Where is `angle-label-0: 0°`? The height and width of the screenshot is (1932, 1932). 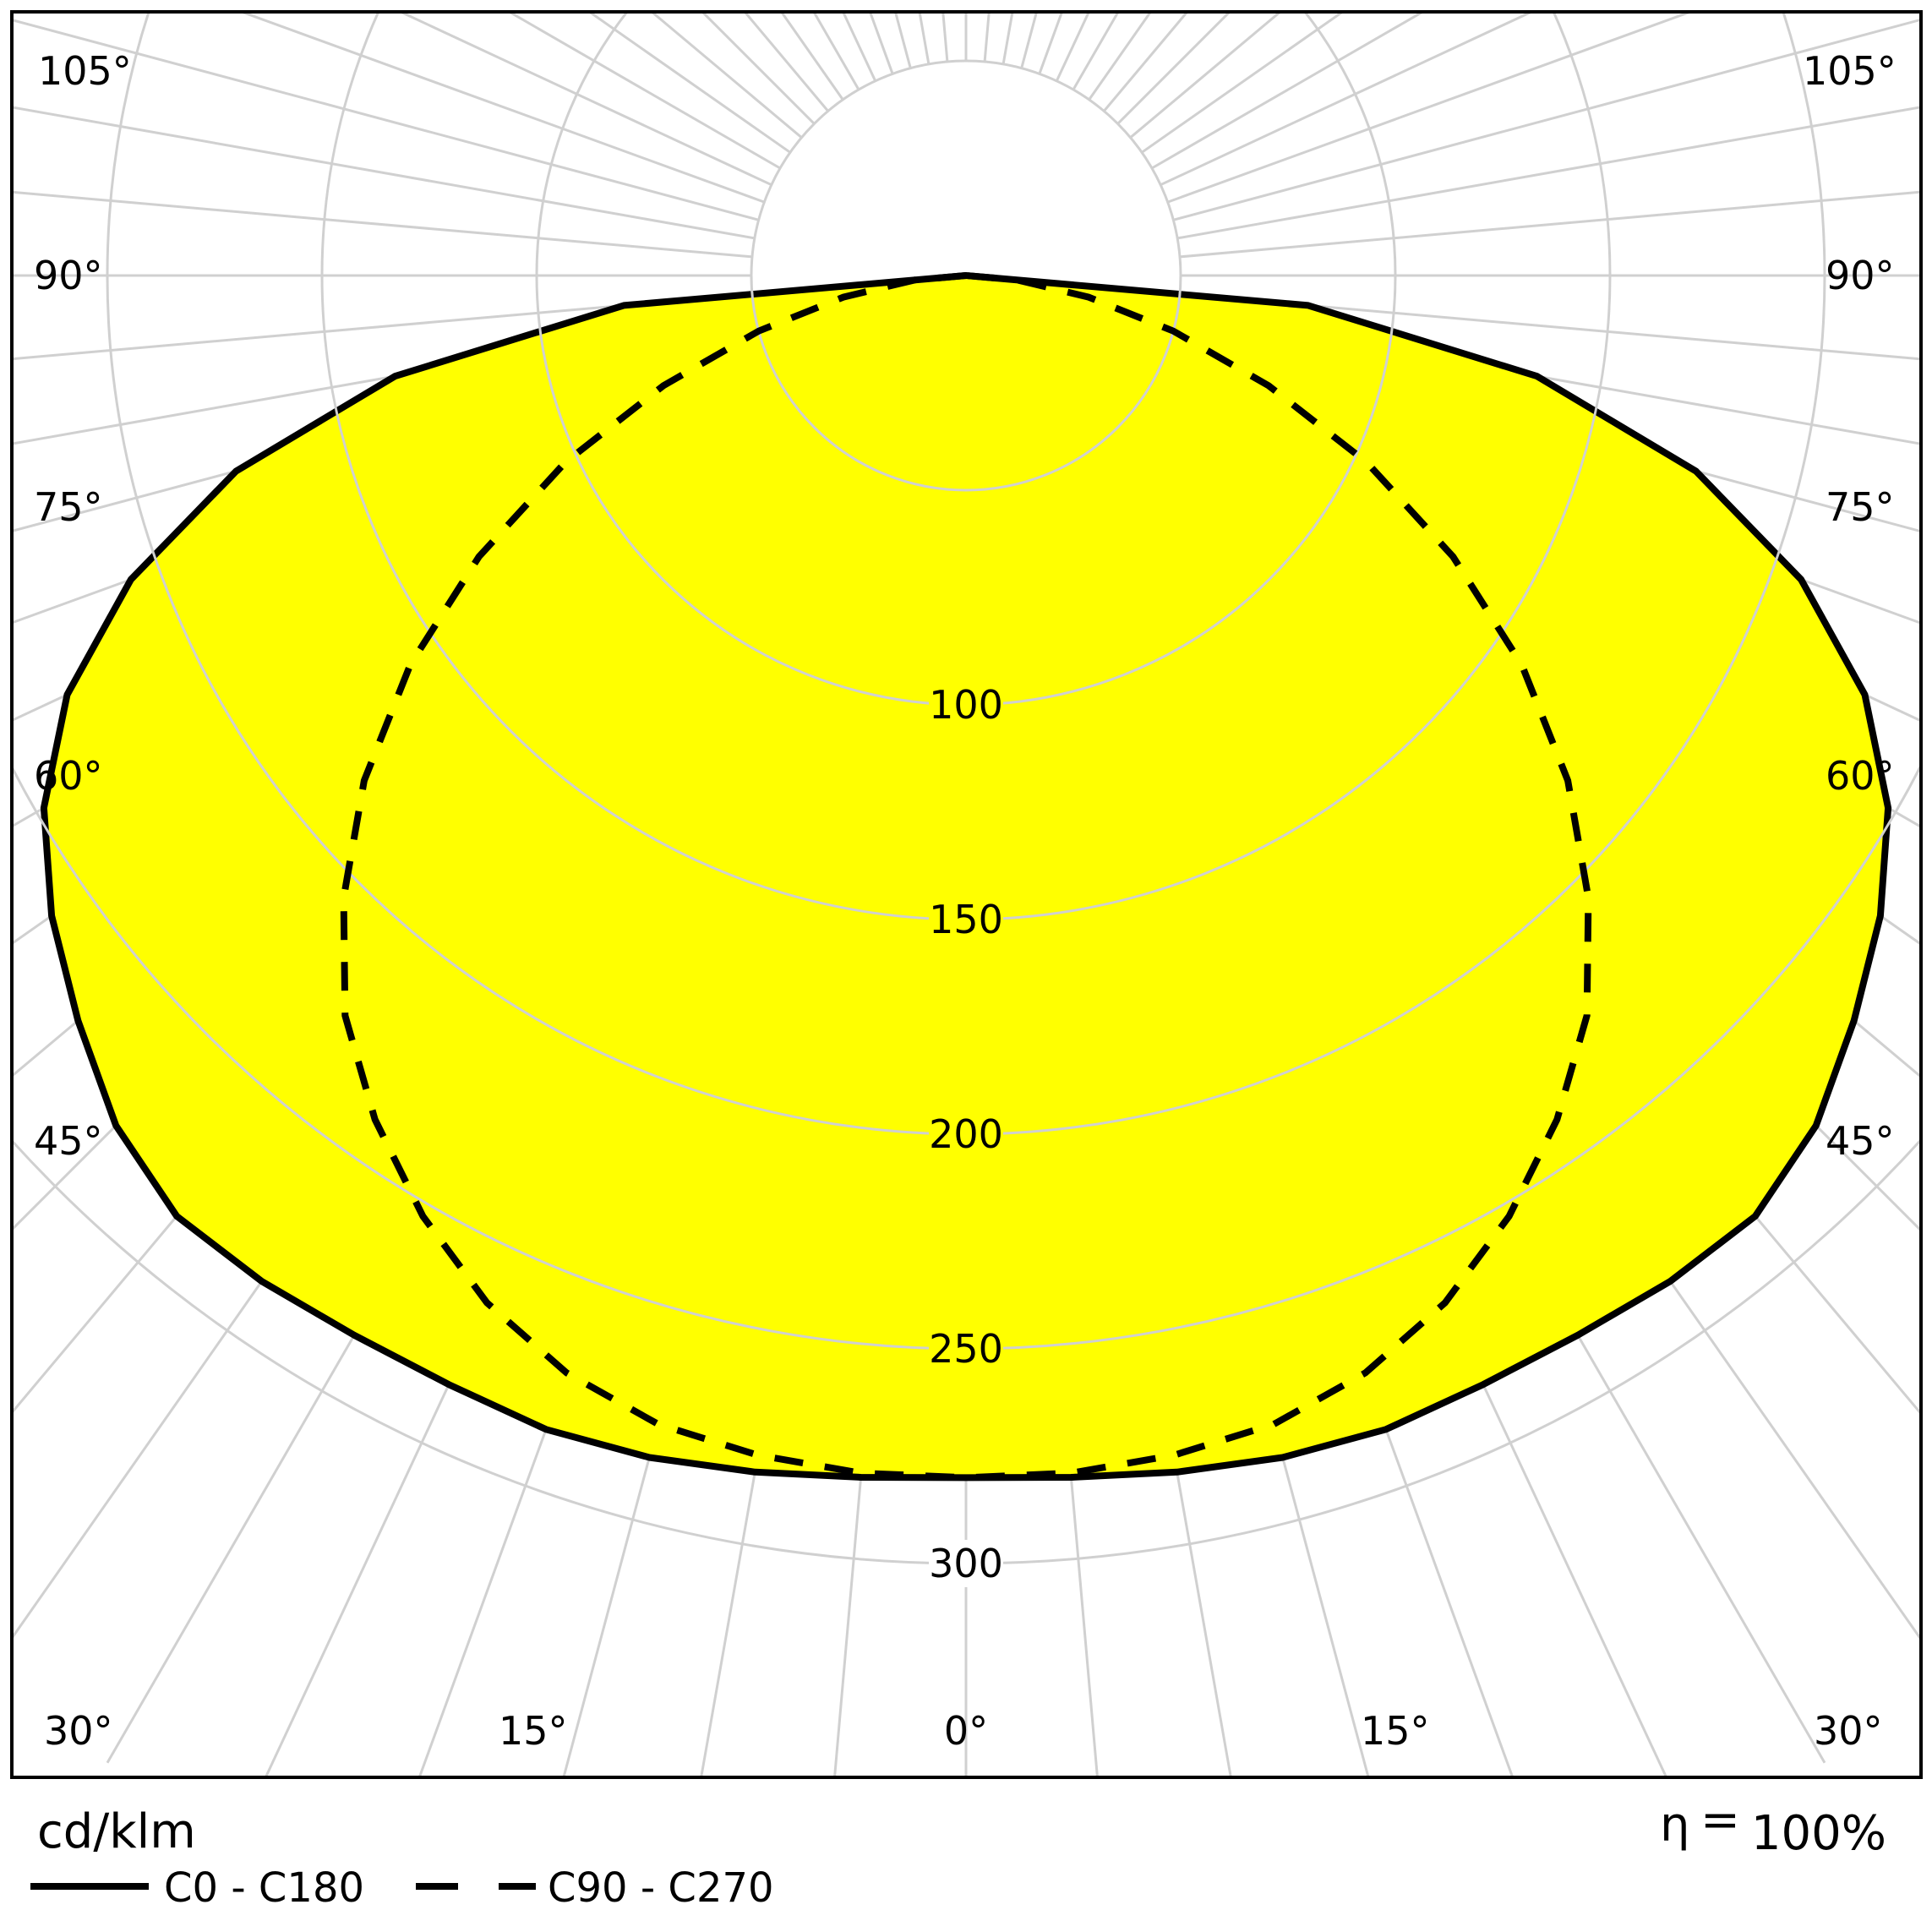 angle-label-0: 0° is located at coordinates (966, 1731).